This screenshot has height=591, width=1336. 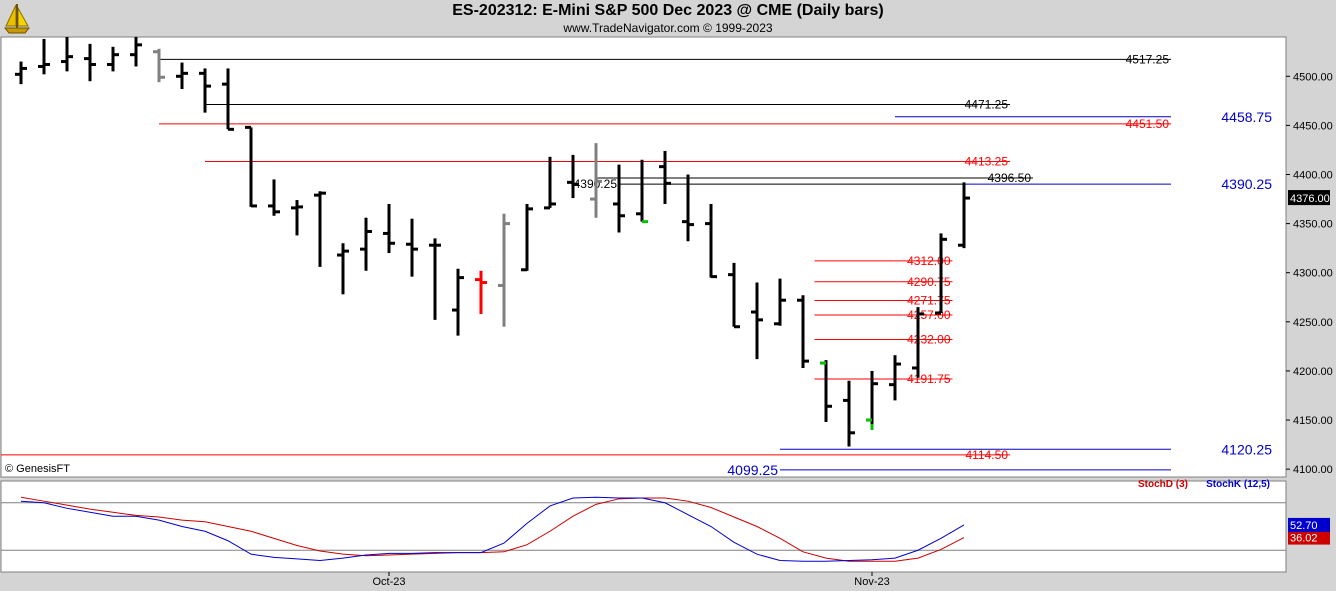 I want to click on last-price-label: 4376.00, so click(x=1310, y=199).